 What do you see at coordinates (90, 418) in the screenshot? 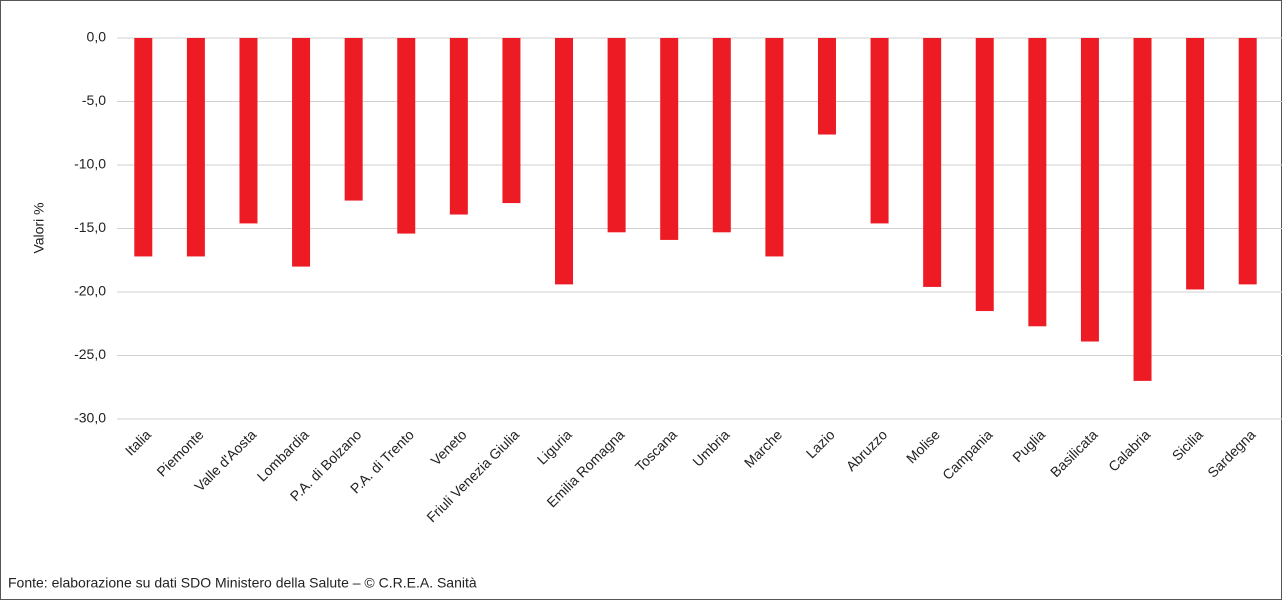
I see `y-tick-label: -30,0` at bounding box center [90, 418].